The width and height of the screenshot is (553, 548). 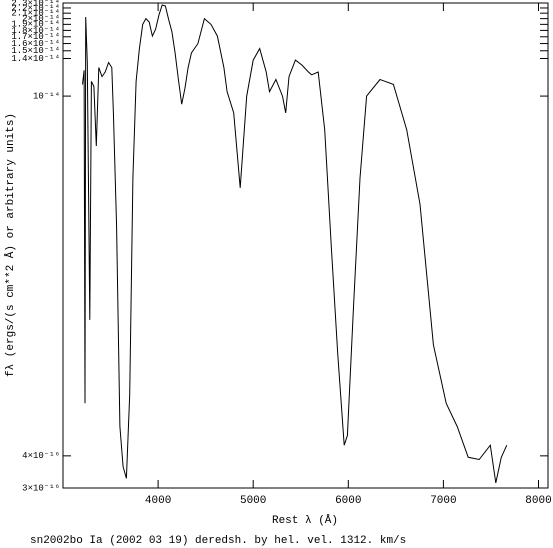 What do you see at coordinates (253, 501) in the screenshot?
I see `x-tick-label: 5000` at bounding box center [253, 501].